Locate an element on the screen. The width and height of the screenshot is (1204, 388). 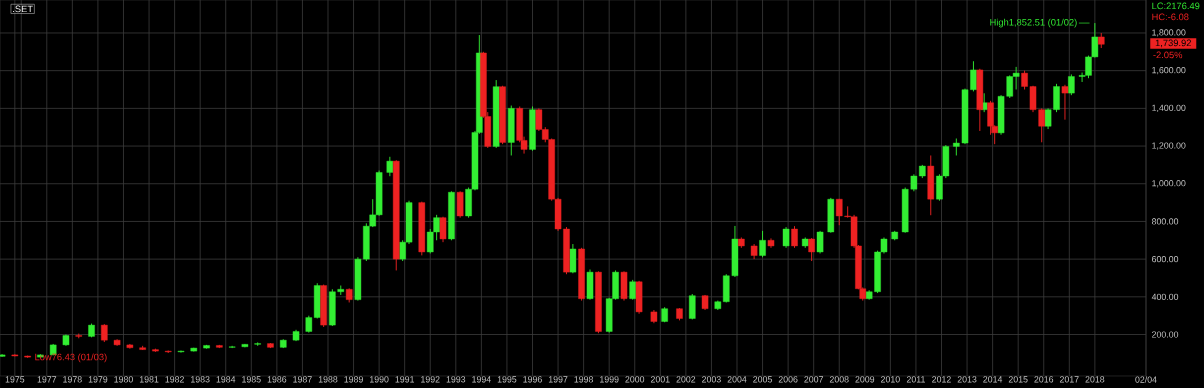
x-tick-label: 1984 is located at coordinates (226, 379).